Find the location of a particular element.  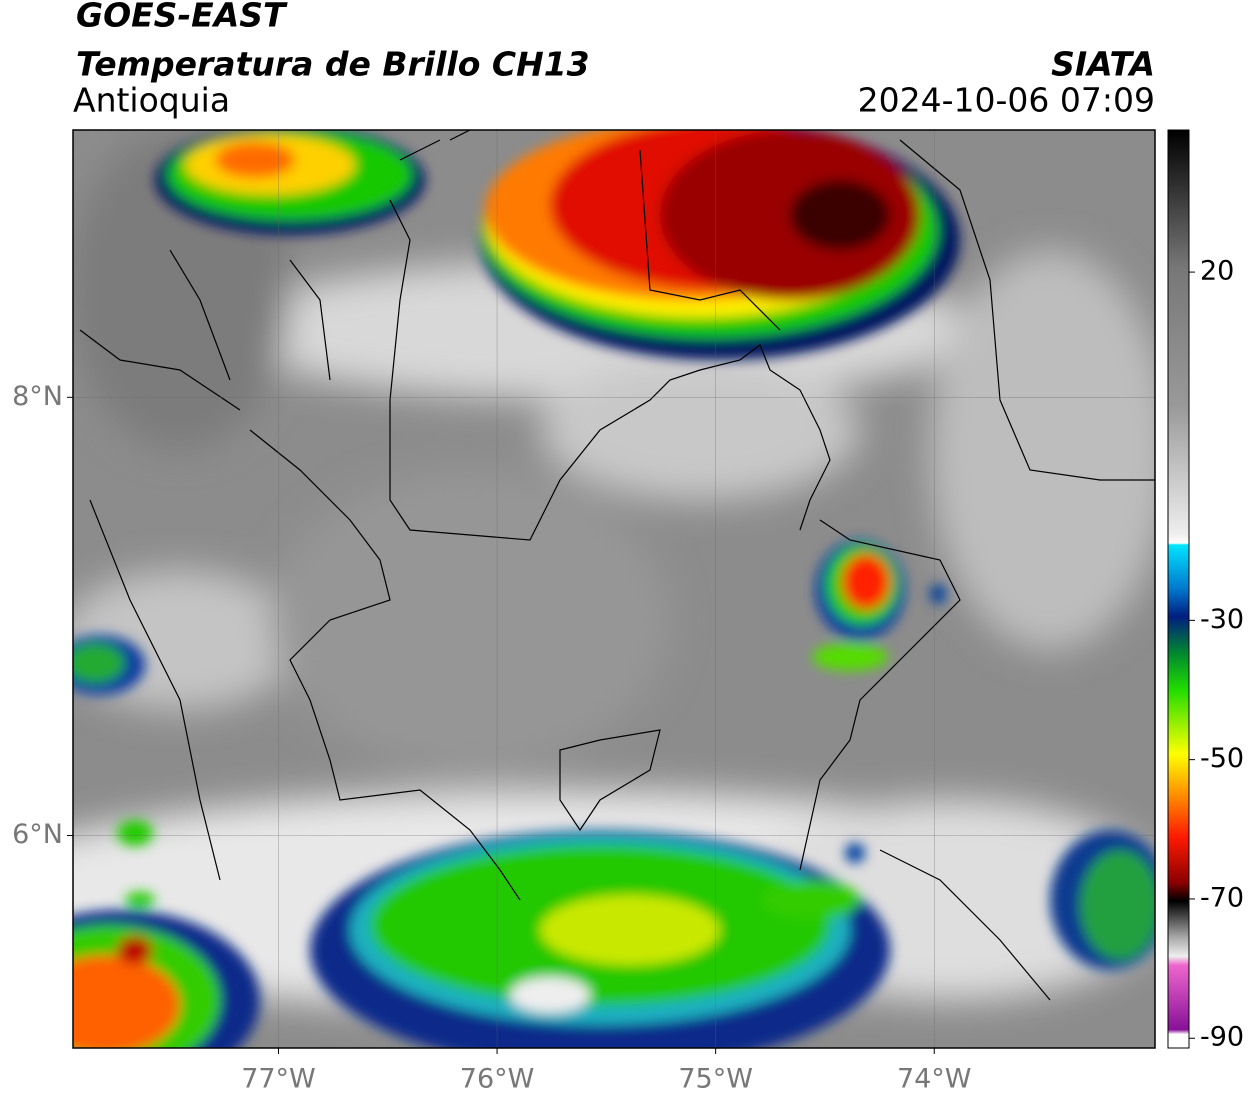

subtitle: Temperatura de Brillo CH13 is located at coordinates (333, 64).